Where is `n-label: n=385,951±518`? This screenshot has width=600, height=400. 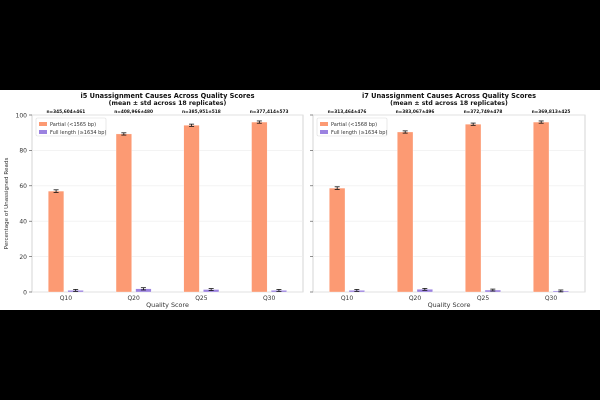 n-label: n=385,951±518 is located at coordinates (201, 112).